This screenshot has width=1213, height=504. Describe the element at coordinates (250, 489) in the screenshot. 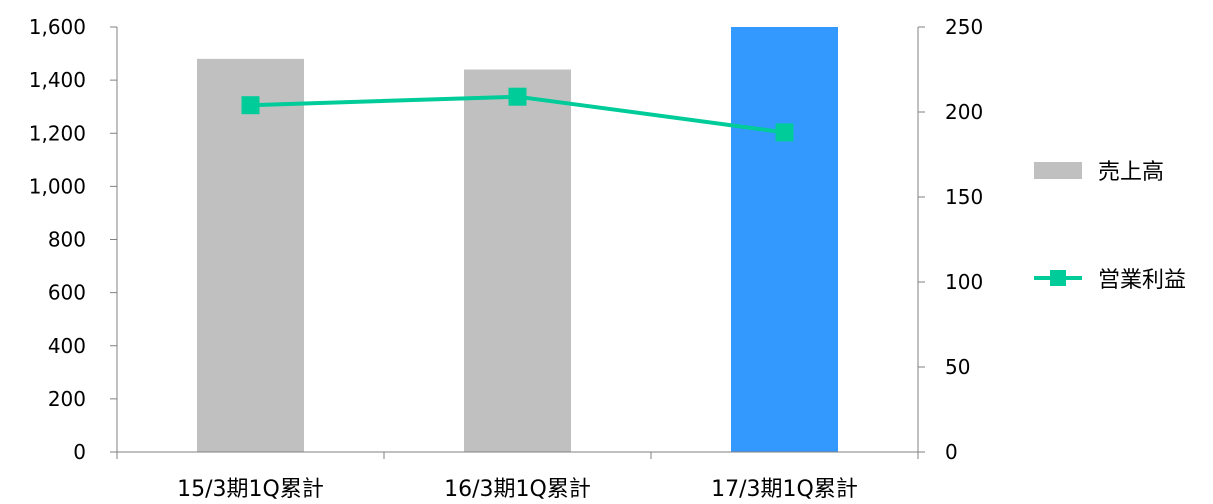

I see `x-tick-label-1: 15/3期1Q累計` at that location.